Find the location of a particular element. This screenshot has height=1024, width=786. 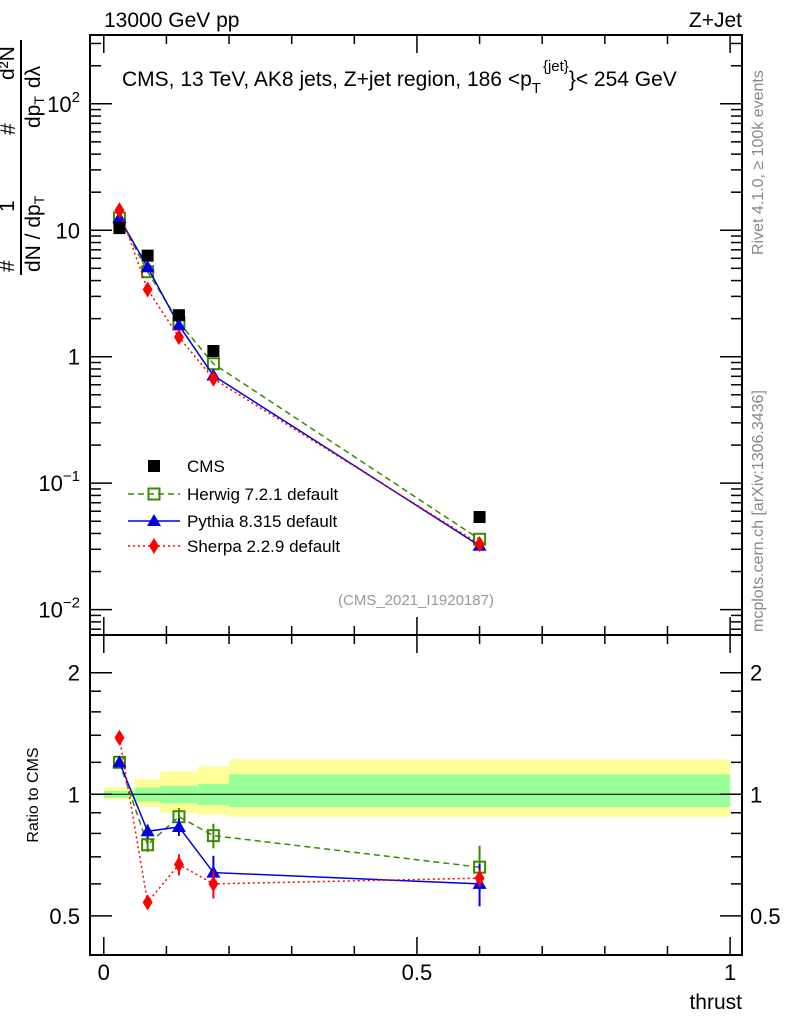

ratio-y-label: Ratio to CMS is located at coordinates (33, 794).